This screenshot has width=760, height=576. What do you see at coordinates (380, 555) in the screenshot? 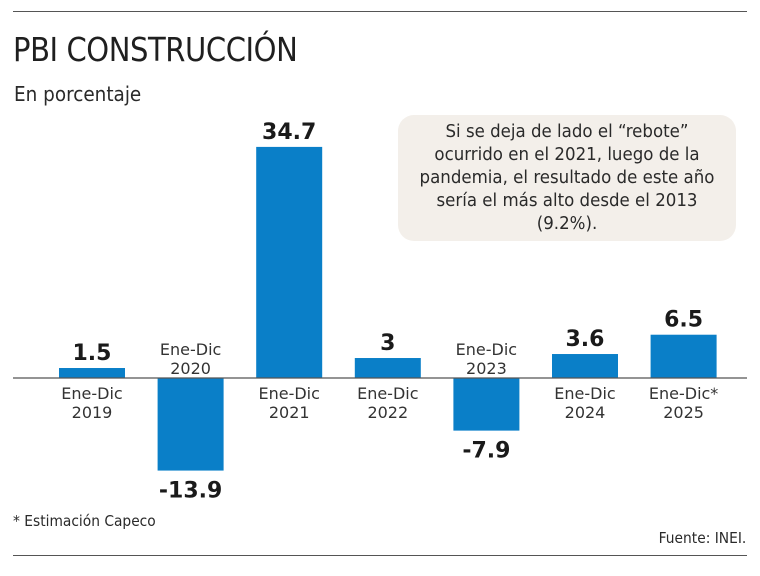
I see `bottom-rule` at bounding box center [380, 555].